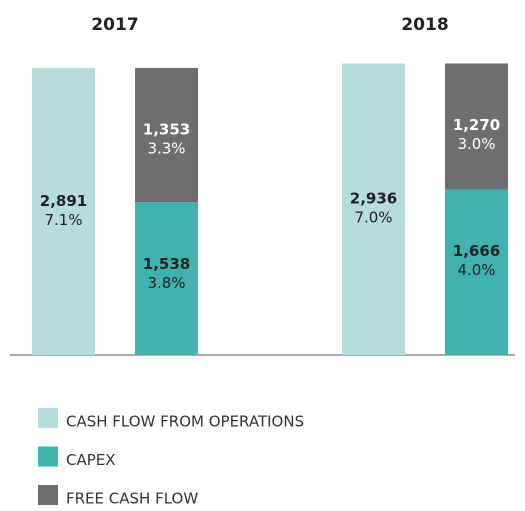 This screenshot has height=511, width=525. What do you see at coordinates (132, 499) in the screenshot?
I see `legend-label: FREE CASH FLOW` at bounding box center [132, 499].